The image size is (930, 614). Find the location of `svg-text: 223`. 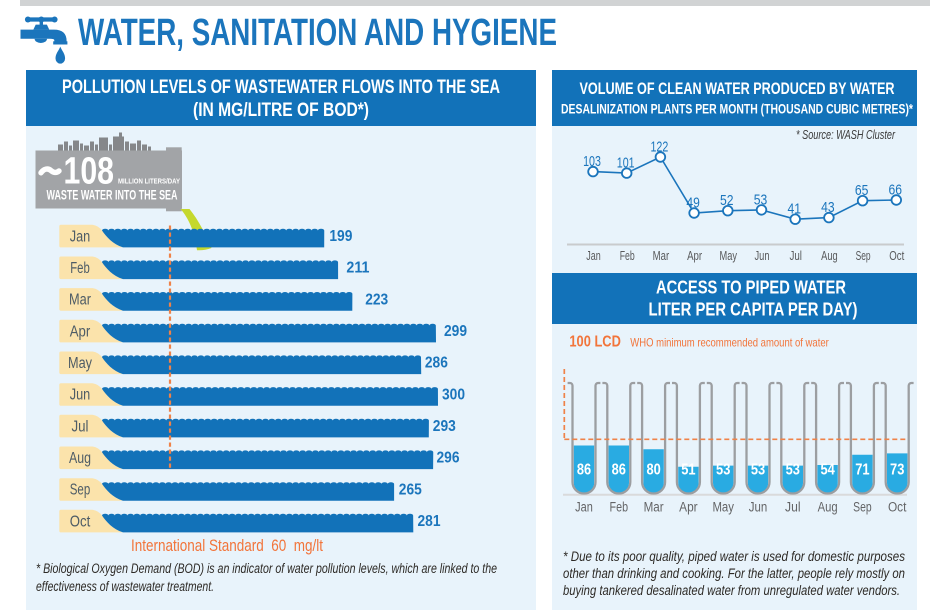

svg-text: 223 is located at coordinates (376, 299).